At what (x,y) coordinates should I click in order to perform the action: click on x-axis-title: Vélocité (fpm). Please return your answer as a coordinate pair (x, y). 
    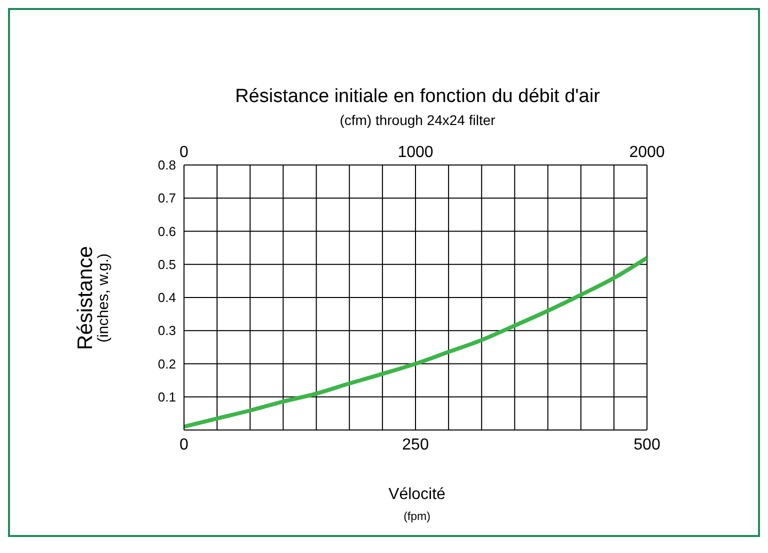
    Looking at the image, I should click on (417, 505).